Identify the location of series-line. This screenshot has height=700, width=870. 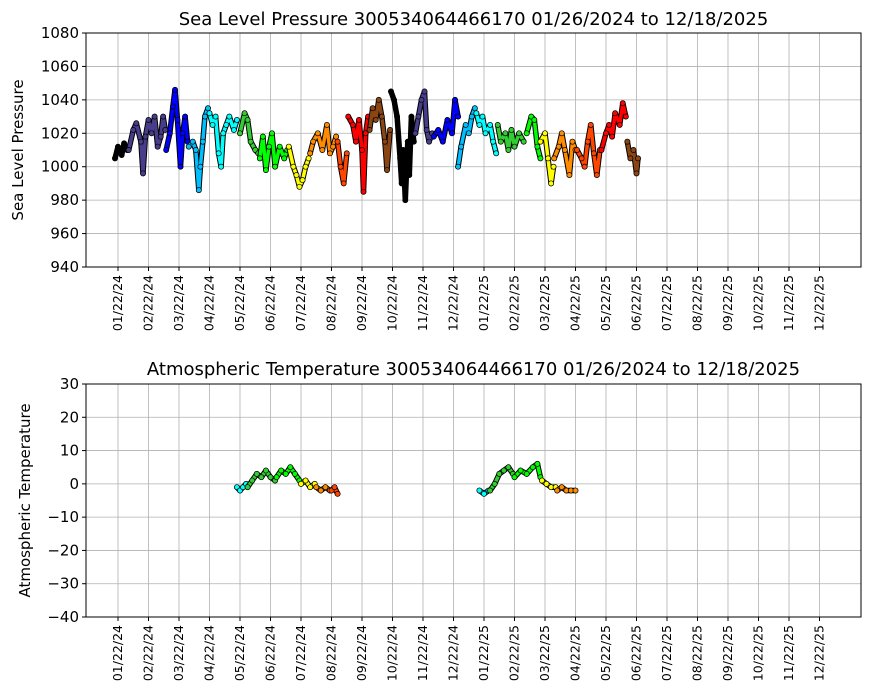
(588, 150).